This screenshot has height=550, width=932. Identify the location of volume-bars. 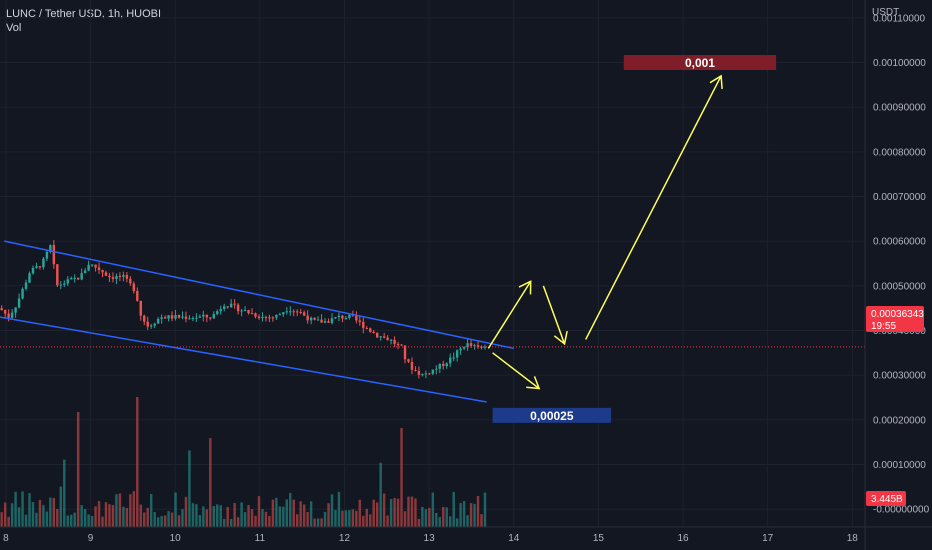
(243, 462).